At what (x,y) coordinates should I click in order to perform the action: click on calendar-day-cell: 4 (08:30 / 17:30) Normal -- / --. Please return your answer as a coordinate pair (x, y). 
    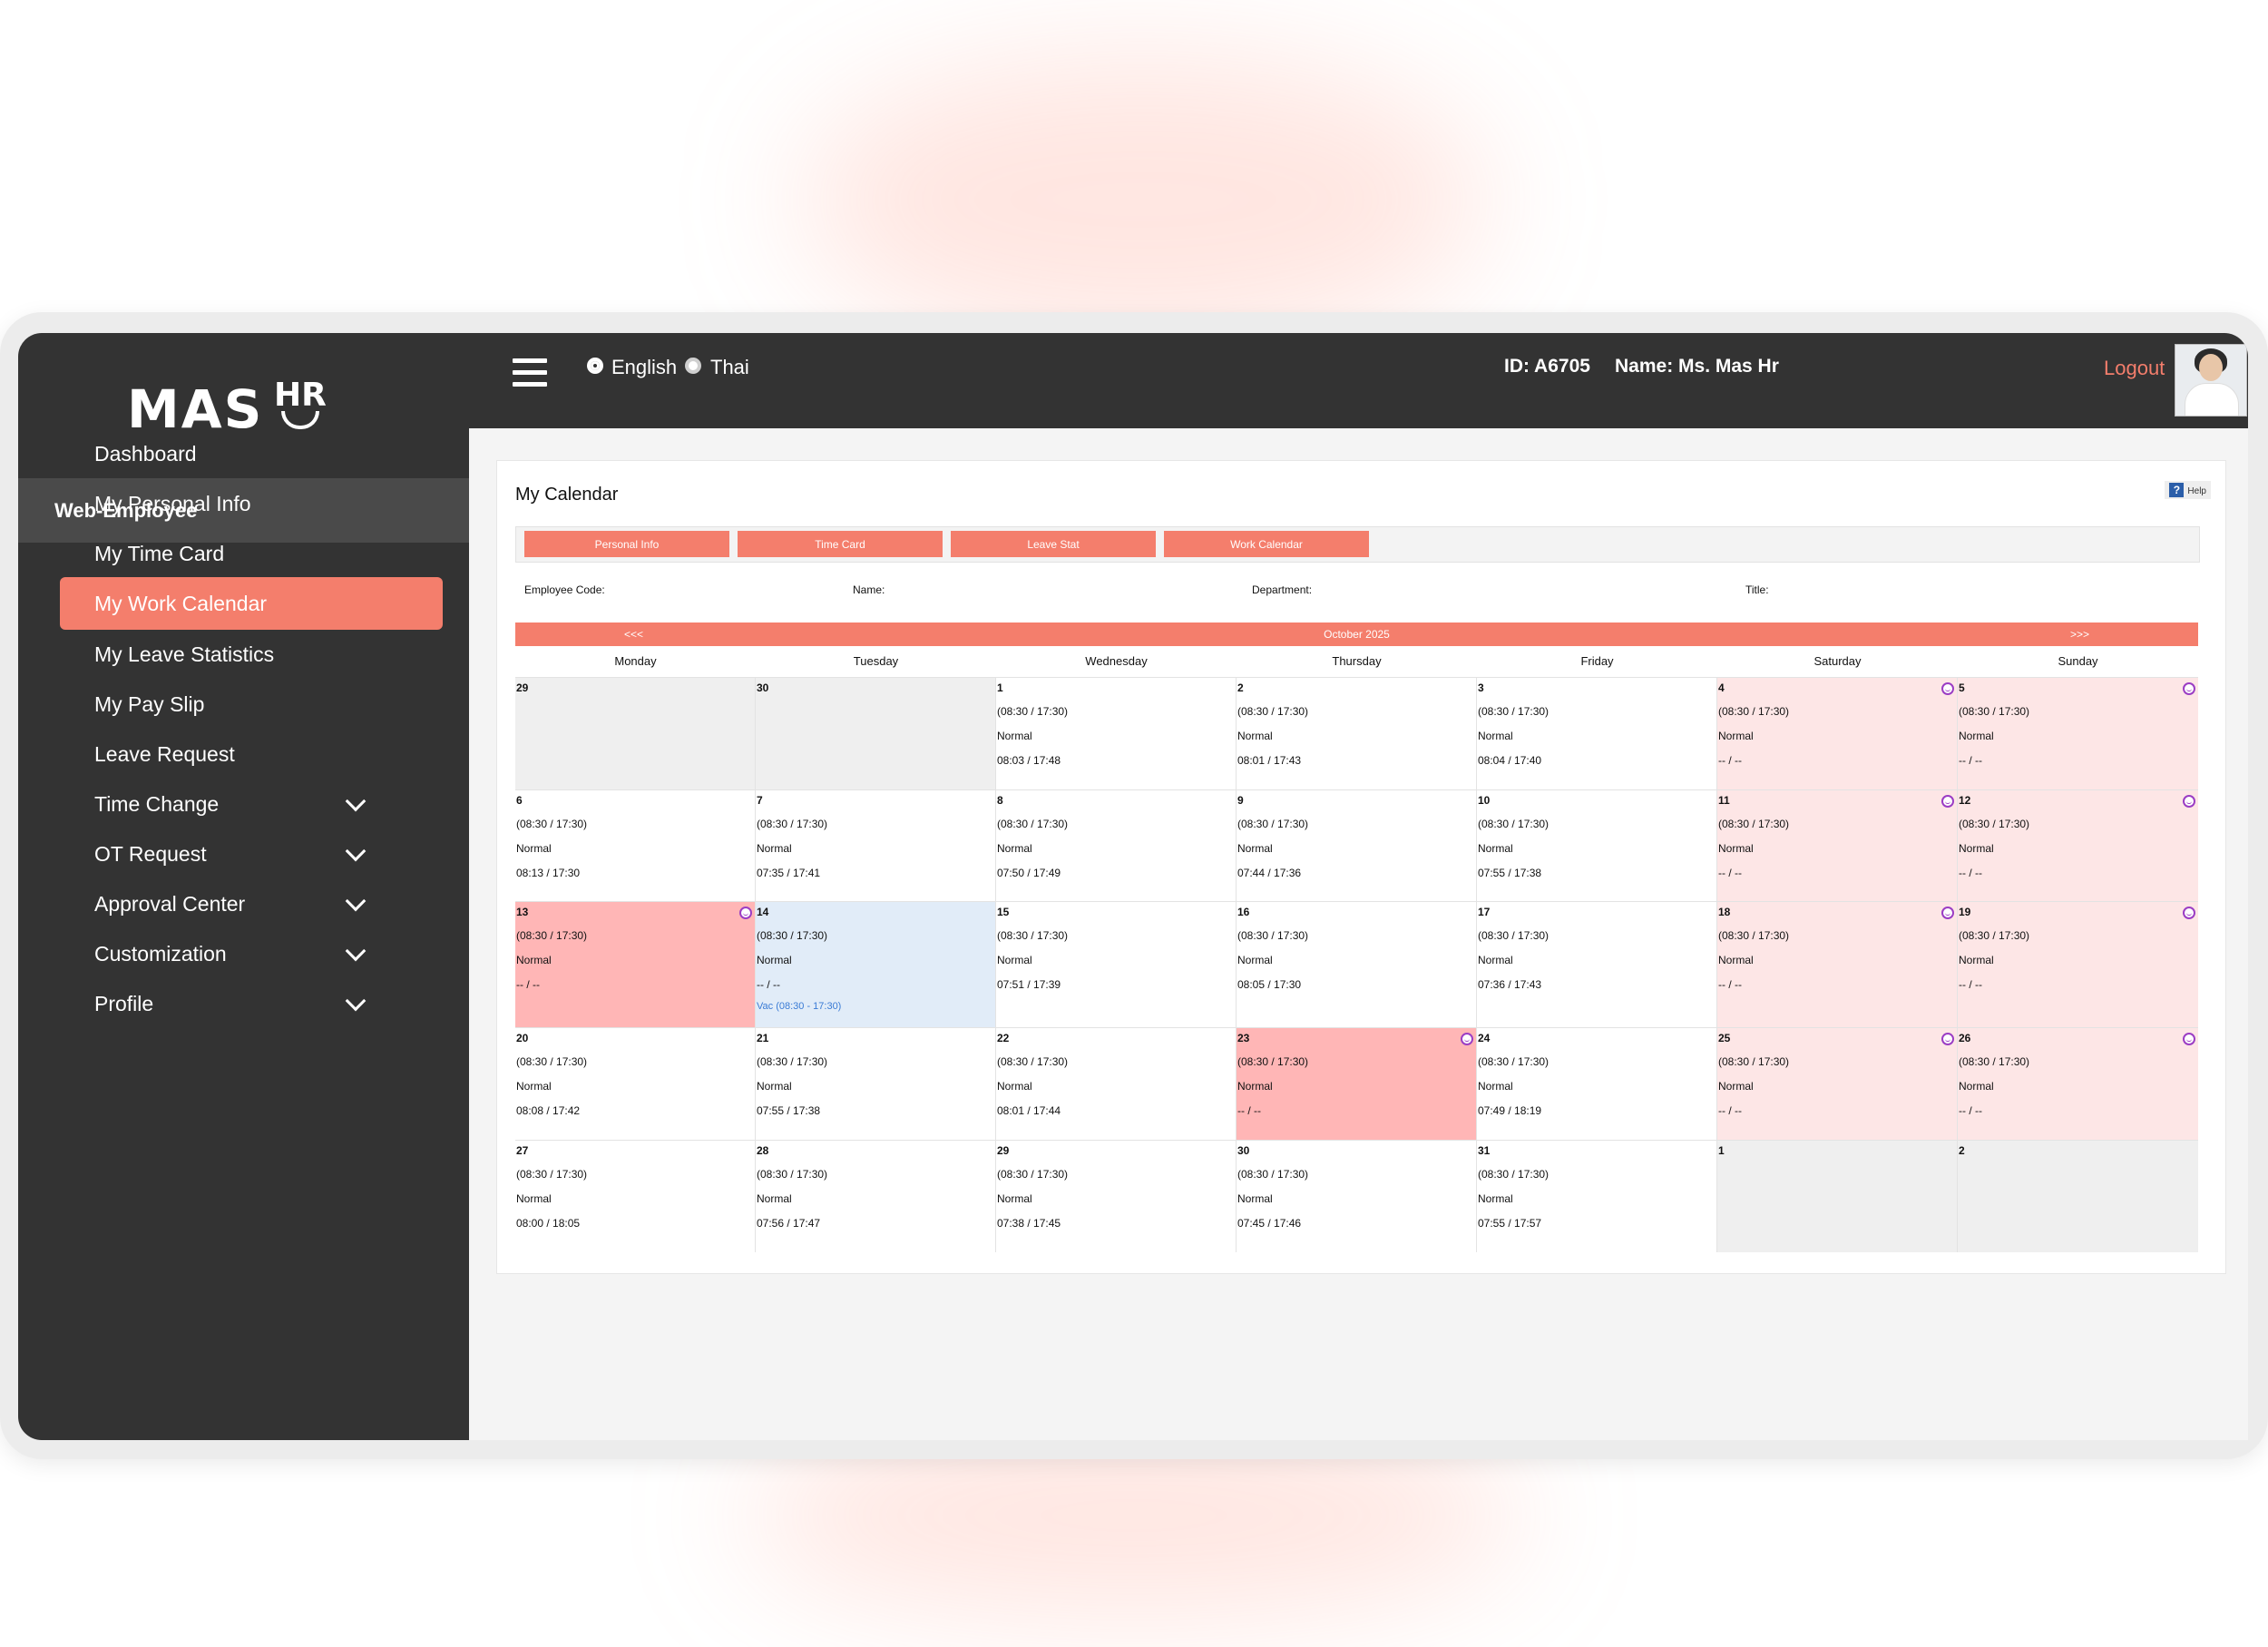
    Looking at the image, I should click on (1837, 733).